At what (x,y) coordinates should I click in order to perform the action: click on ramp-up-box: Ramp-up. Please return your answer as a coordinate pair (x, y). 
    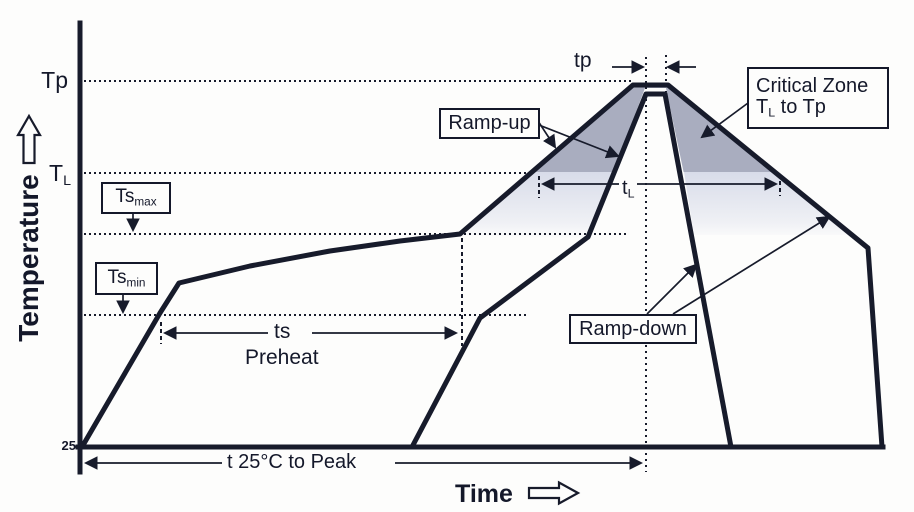
    Looking at the image, I should click on (489, 123).